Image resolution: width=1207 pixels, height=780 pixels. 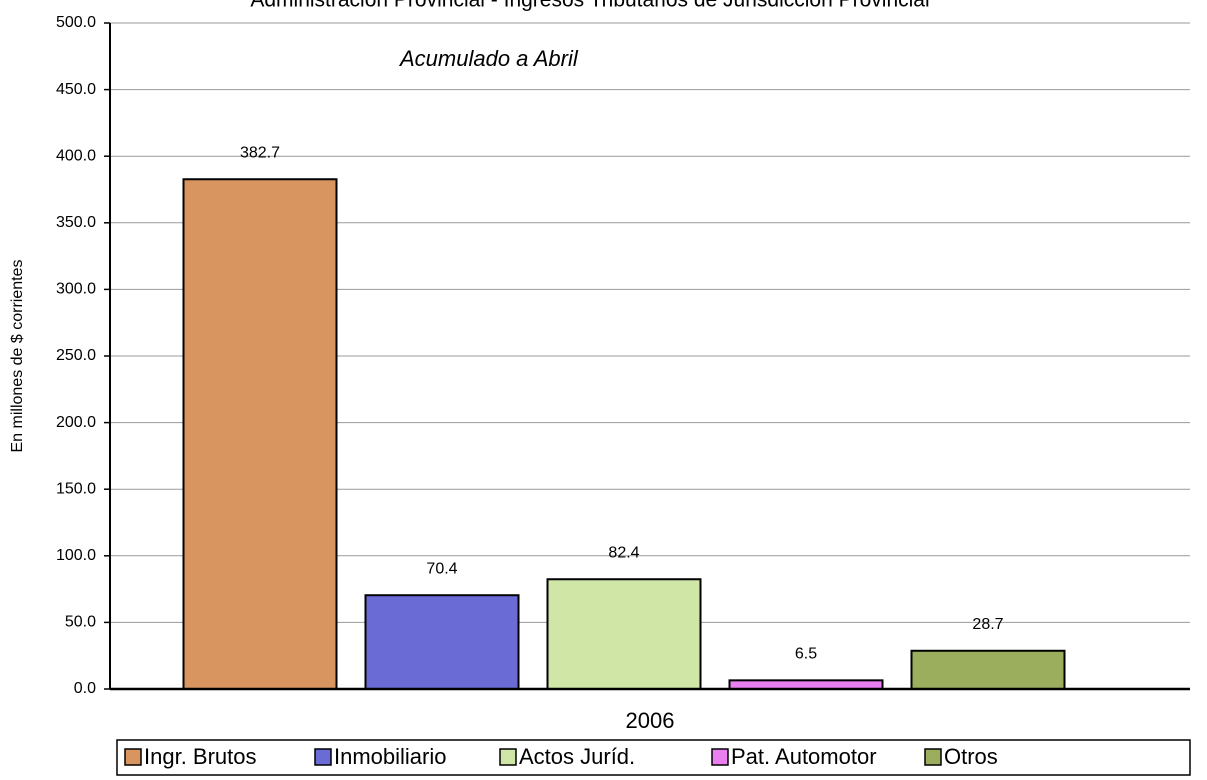 What do you see at coordinates (76, 488) in the screenshot?
I see `y-tick-label: 150.0` at bounding box center [76, 488].